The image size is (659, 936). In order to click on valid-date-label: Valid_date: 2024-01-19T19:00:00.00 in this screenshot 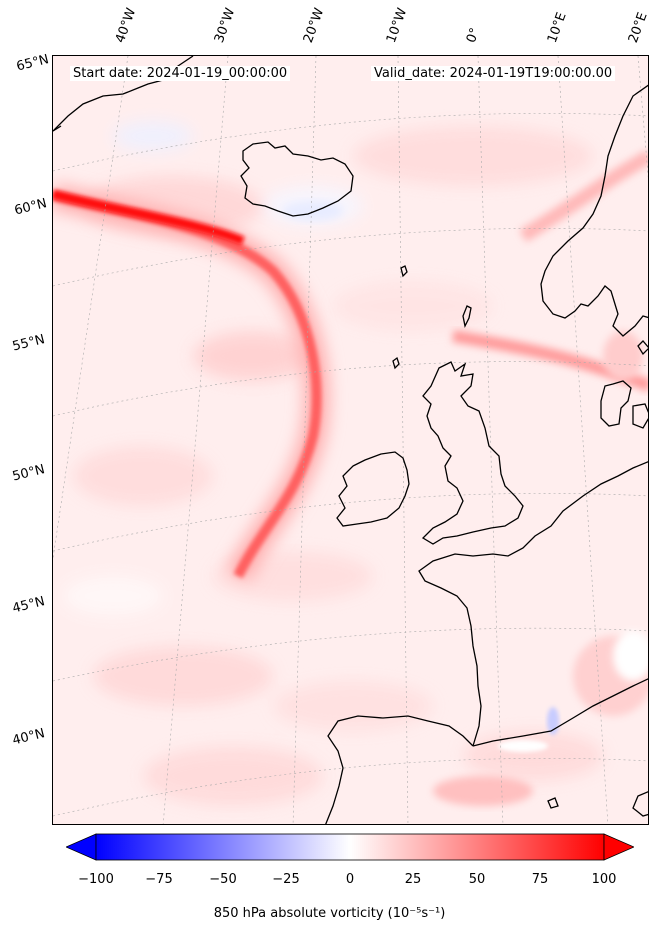, I will do `click(493, 73)`.